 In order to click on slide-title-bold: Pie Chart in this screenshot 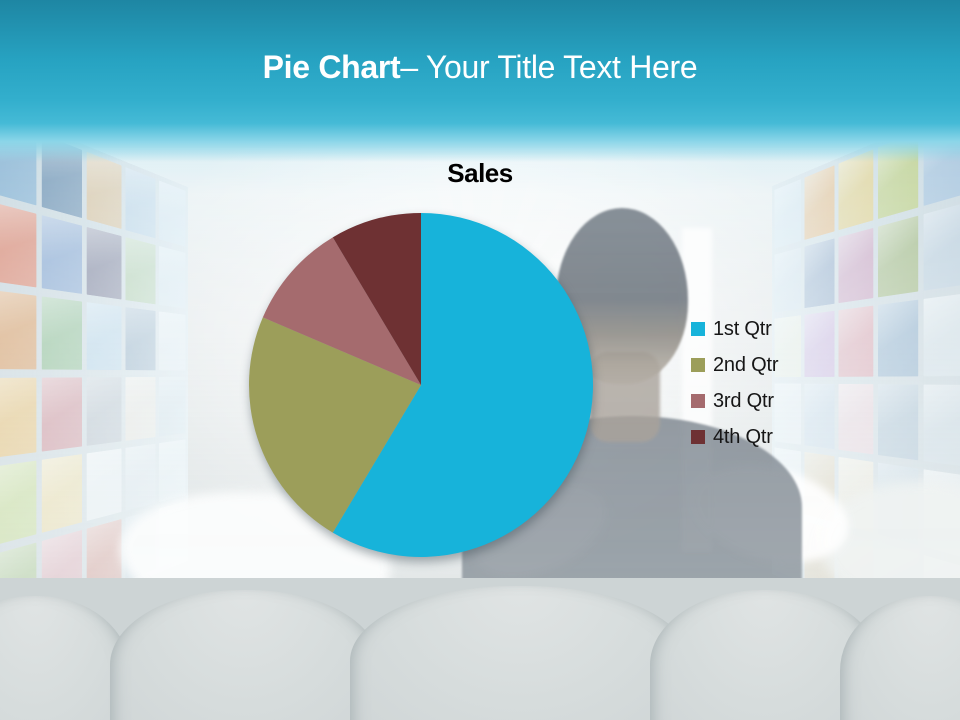, I will do `click(331, 67)`.